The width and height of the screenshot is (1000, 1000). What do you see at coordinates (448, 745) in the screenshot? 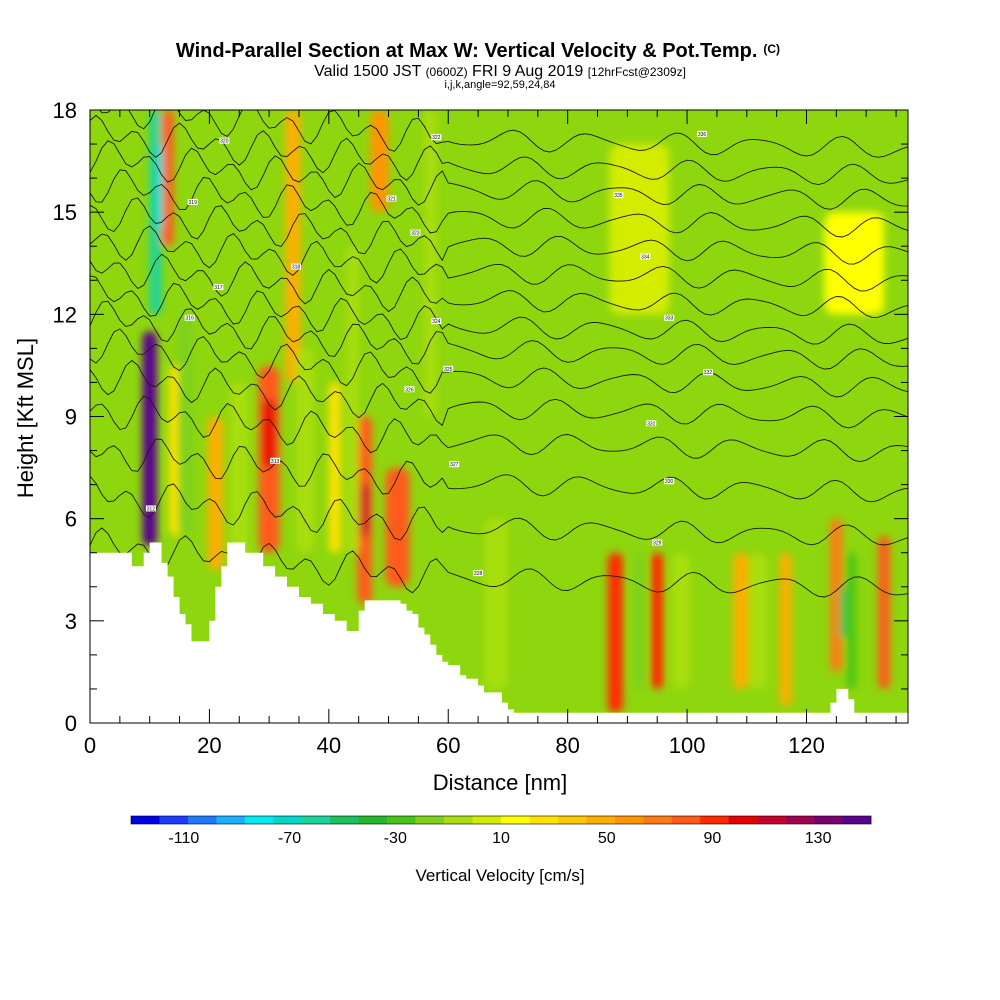
I see `x-tick-label: 60` at bounding box center [448, 745].